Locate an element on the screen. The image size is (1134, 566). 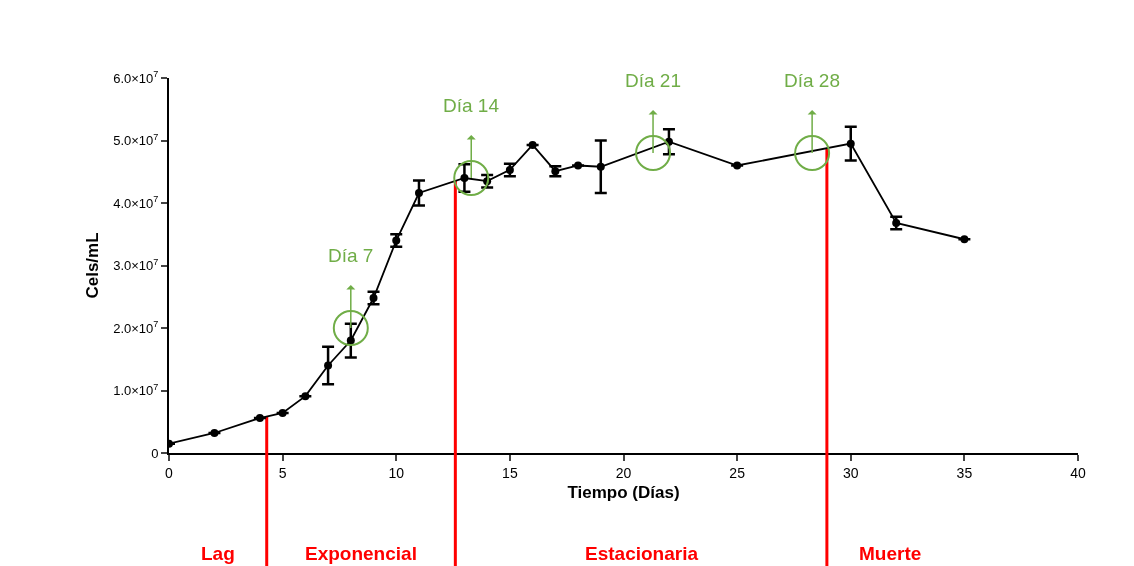
x-axis-title: Tiempo (Días) is located at coordinates (623, 492).